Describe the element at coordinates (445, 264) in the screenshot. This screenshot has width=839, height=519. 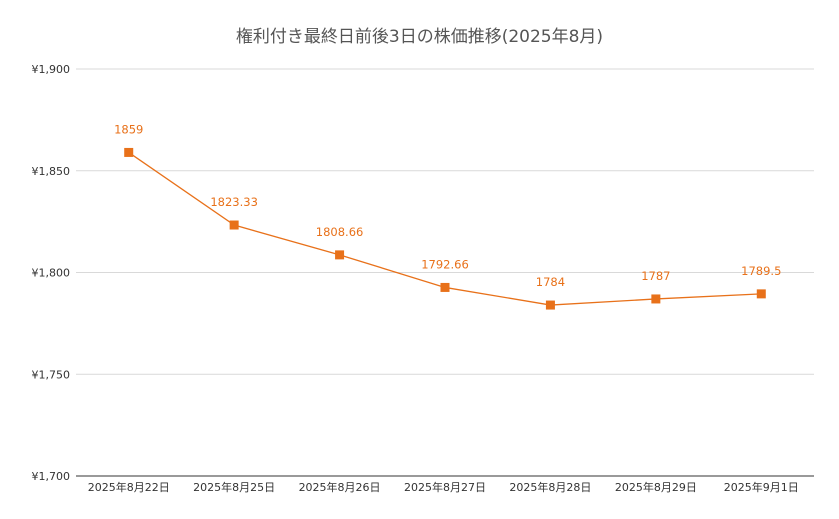
I see `data-label: 1792.66` at that location.